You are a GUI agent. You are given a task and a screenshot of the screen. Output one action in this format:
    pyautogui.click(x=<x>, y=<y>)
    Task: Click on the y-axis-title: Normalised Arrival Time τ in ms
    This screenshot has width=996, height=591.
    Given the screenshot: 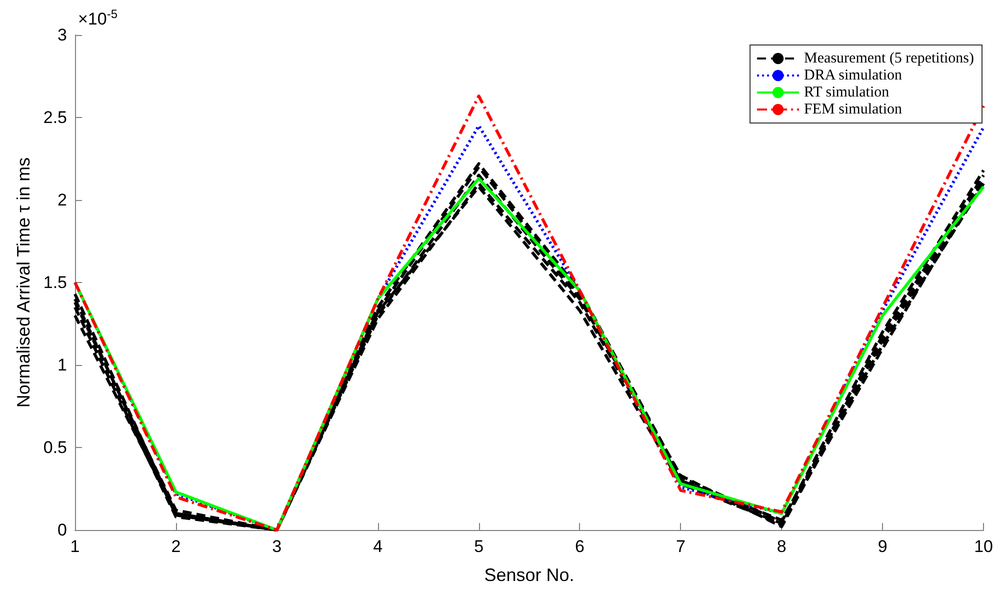 What is the action you would take?
    pyautogui.click(x=23, y=282)
    